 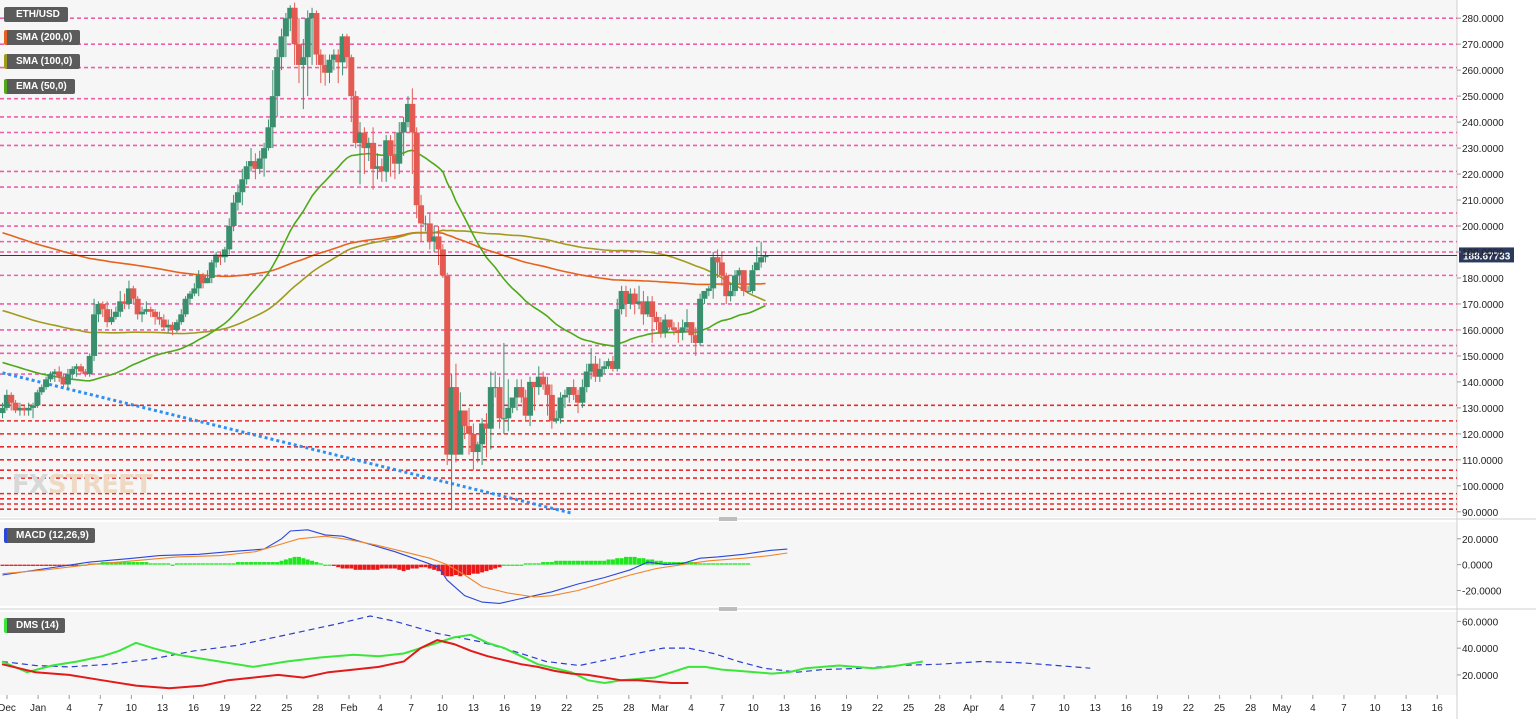 I want to click on time-axis-label: 10, so click(x=443, y=708).